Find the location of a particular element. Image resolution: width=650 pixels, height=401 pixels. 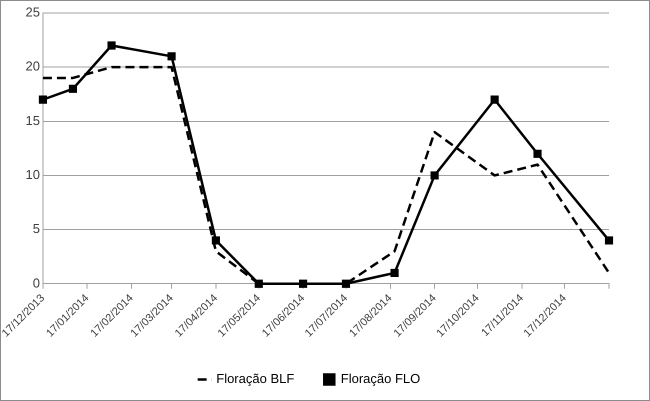

y-tick-label: 10 is located at coordinates (32, 174).